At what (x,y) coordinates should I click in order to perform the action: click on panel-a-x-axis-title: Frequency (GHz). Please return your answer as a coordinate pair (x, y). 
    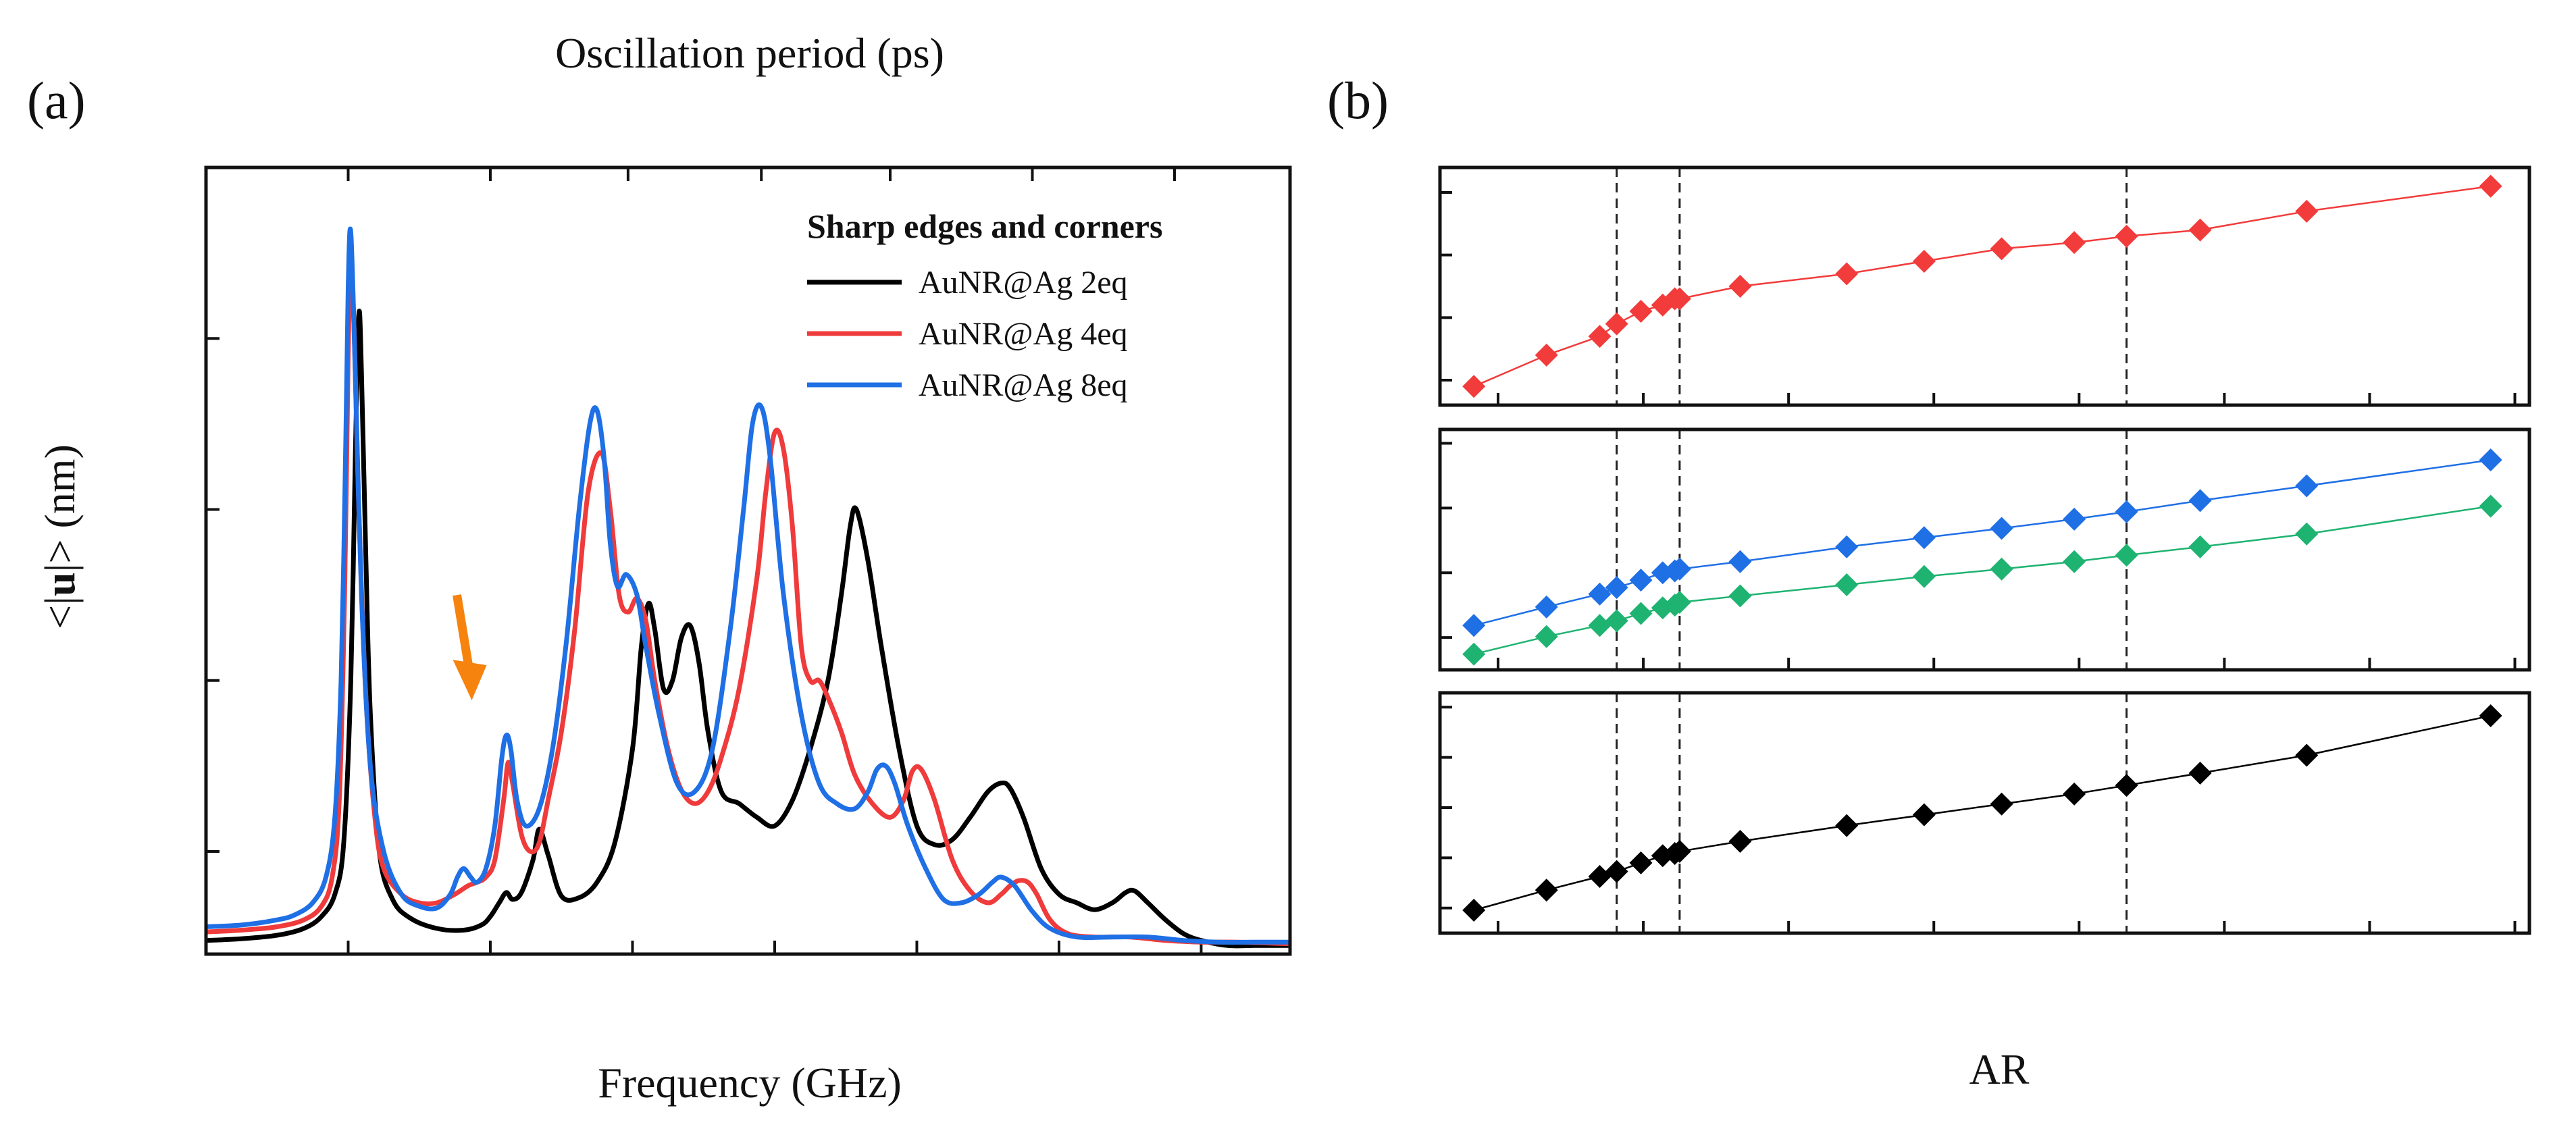
    Looking at the image, I should click on (750, 1083).